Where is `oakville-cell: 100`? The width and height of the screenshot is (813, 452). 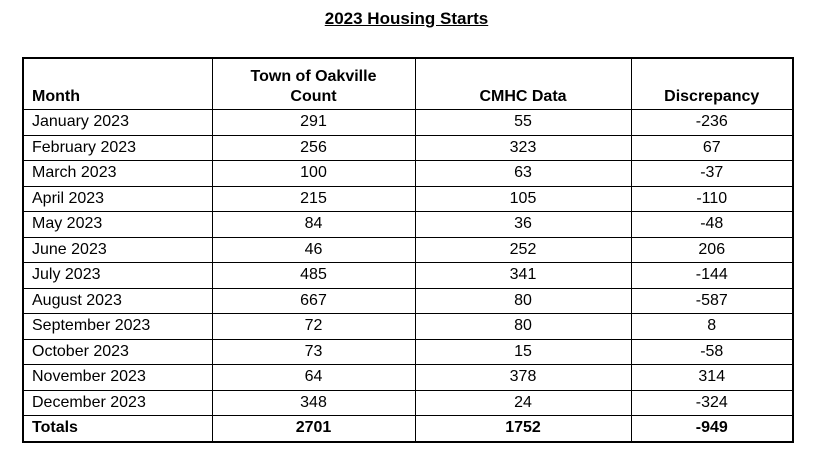
oakville-cell: 100 is located at coordinates (313, 173).